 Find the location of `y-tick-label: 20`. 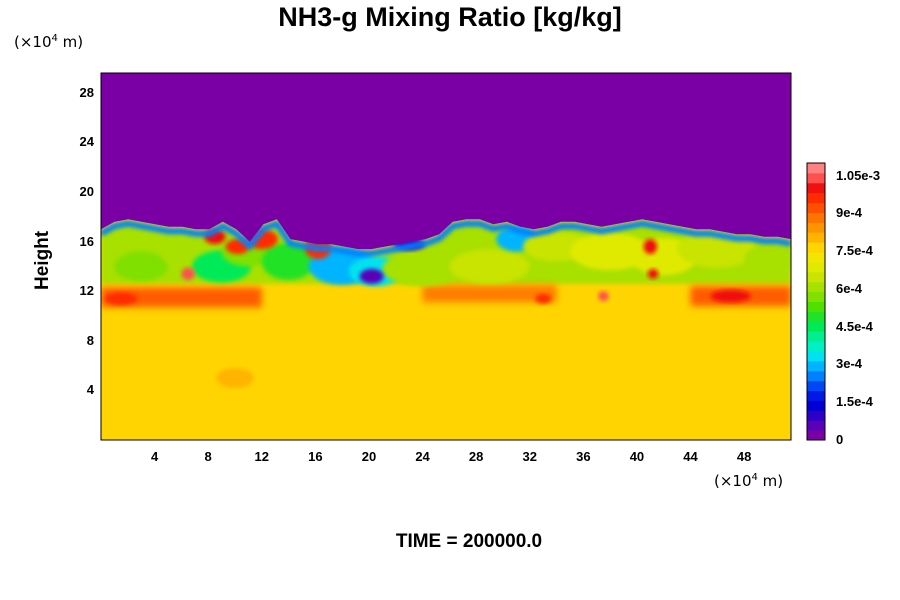

y-tick-label: 20 is located at coordinates (86, 192).